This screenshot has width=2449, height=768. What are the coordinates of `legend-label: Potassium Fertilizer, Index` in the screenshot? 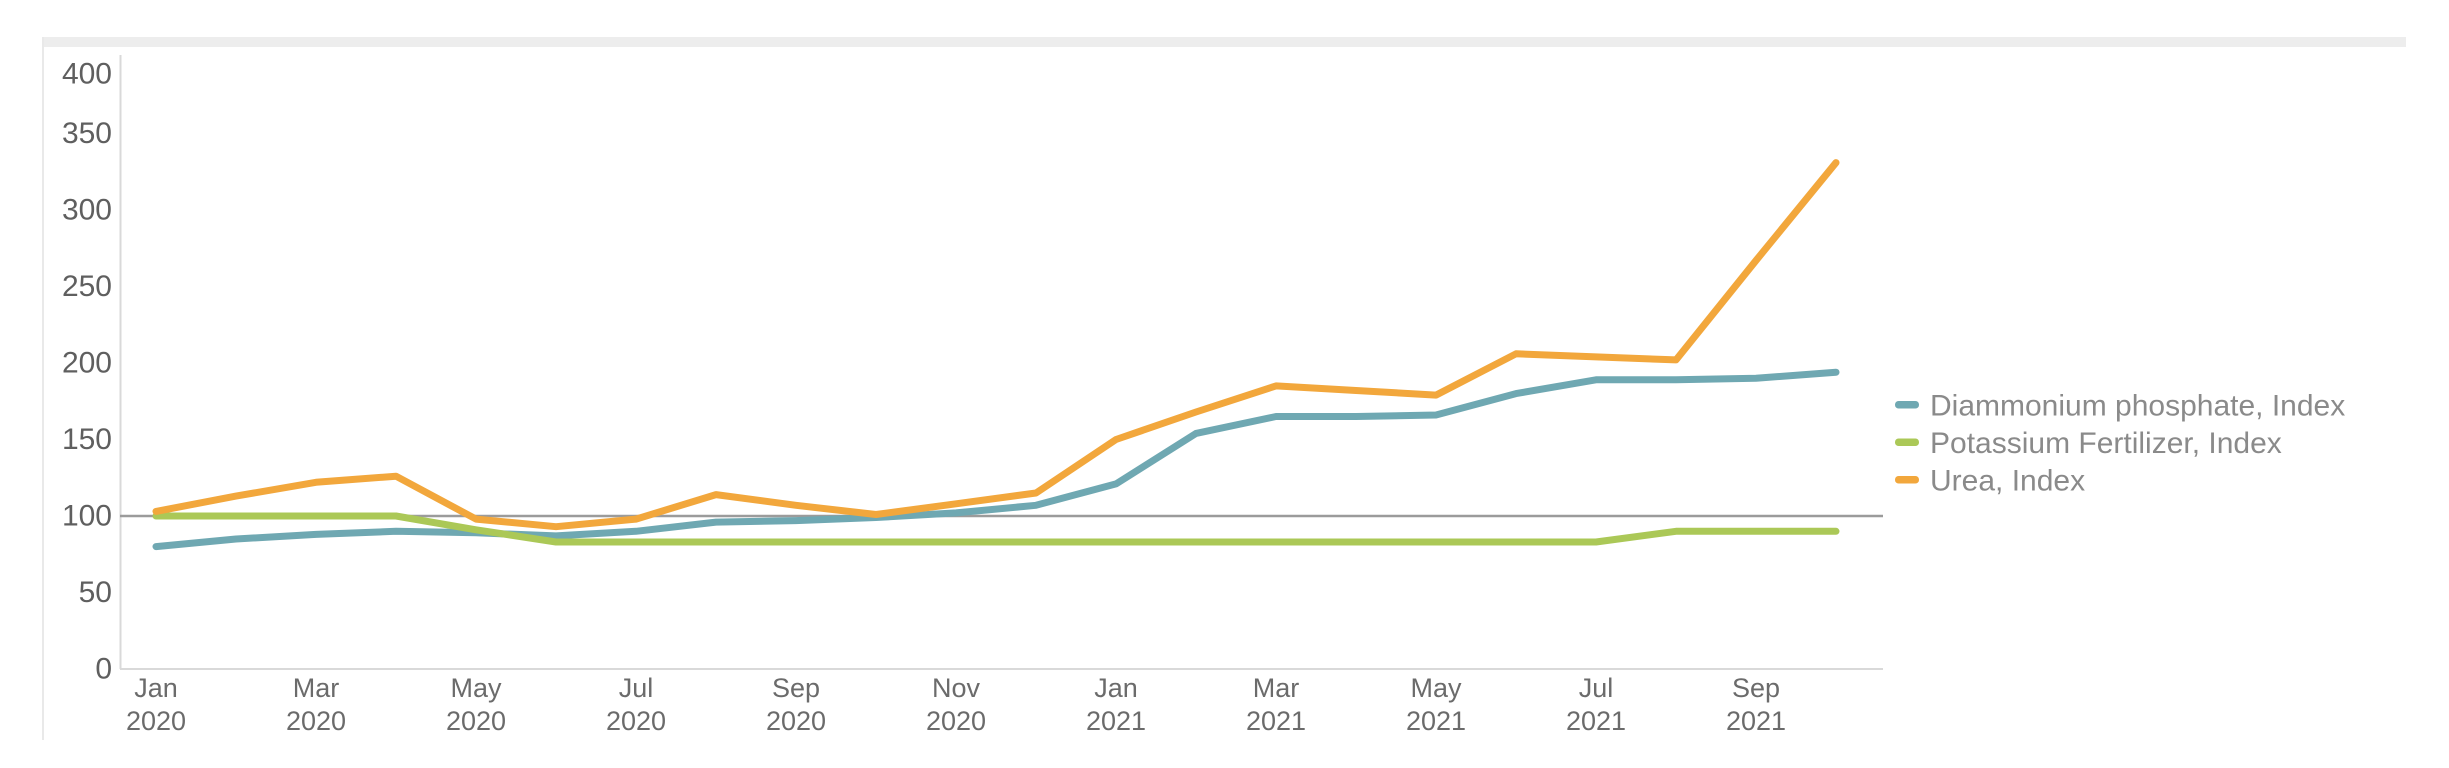 It's located at (2106, 443).